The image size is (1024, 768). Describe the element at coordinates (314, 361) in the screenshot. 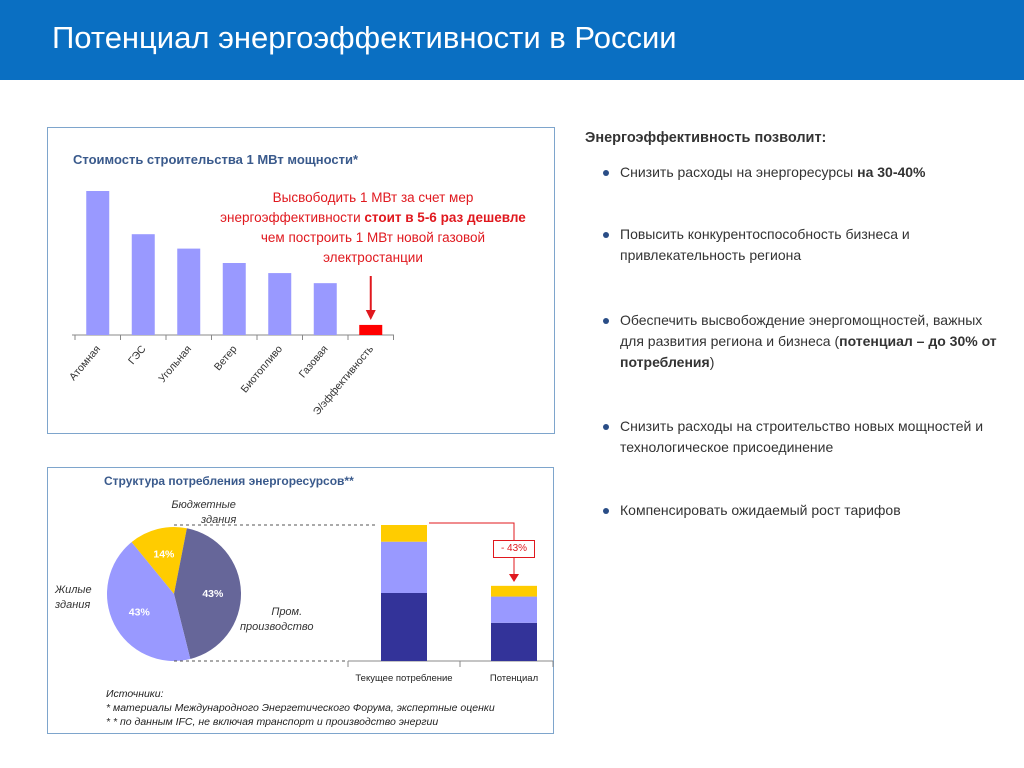

I see `x-tick-label-6: Газовая` at that location.